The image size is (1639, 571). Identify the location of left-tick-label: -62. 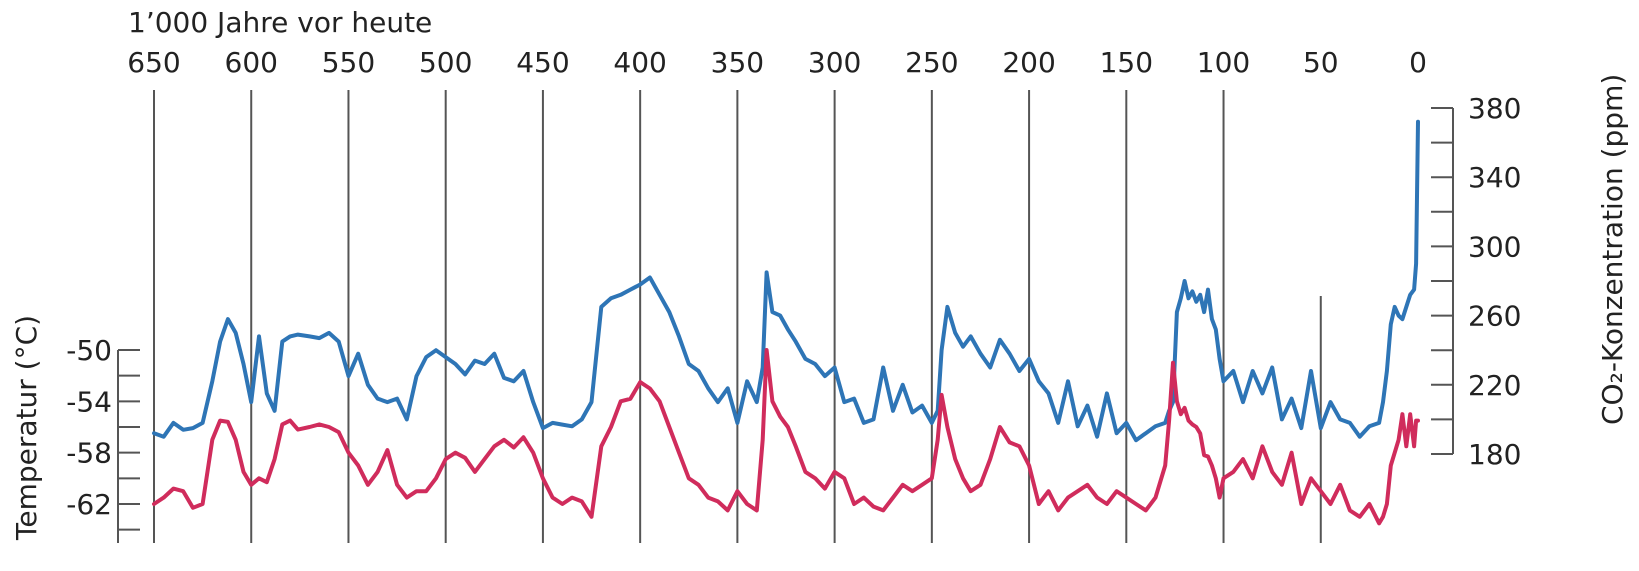
(89, 504).